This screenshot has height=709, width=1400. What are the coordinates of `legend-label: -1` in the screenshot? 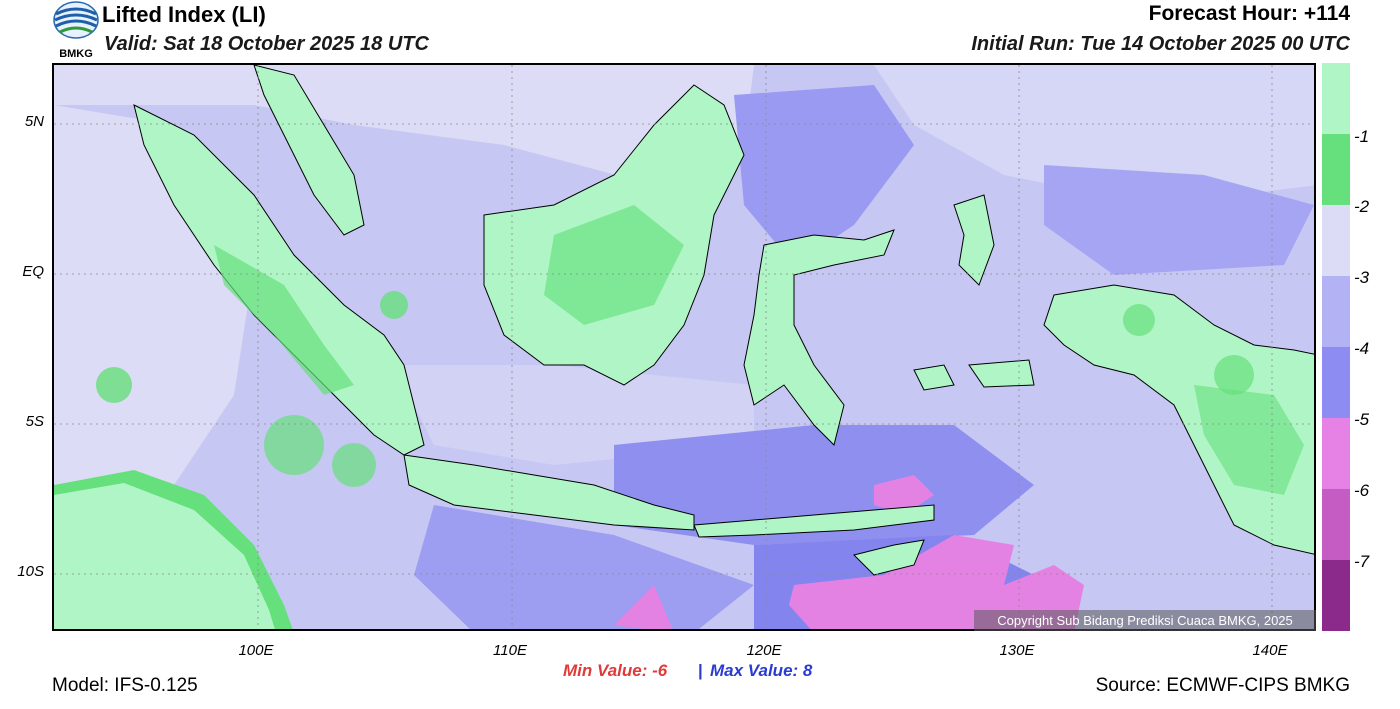 It's located at (1362, 136).